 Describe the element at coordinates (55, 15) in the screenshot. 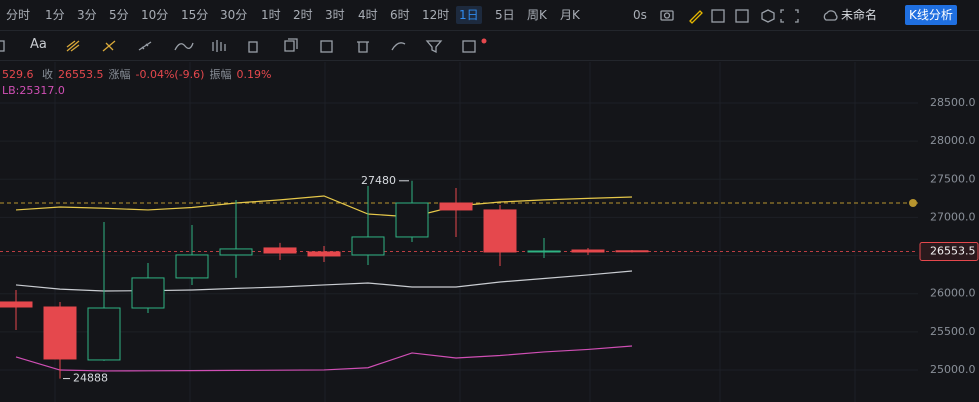

I see `interval-tab: 1分` at that location.